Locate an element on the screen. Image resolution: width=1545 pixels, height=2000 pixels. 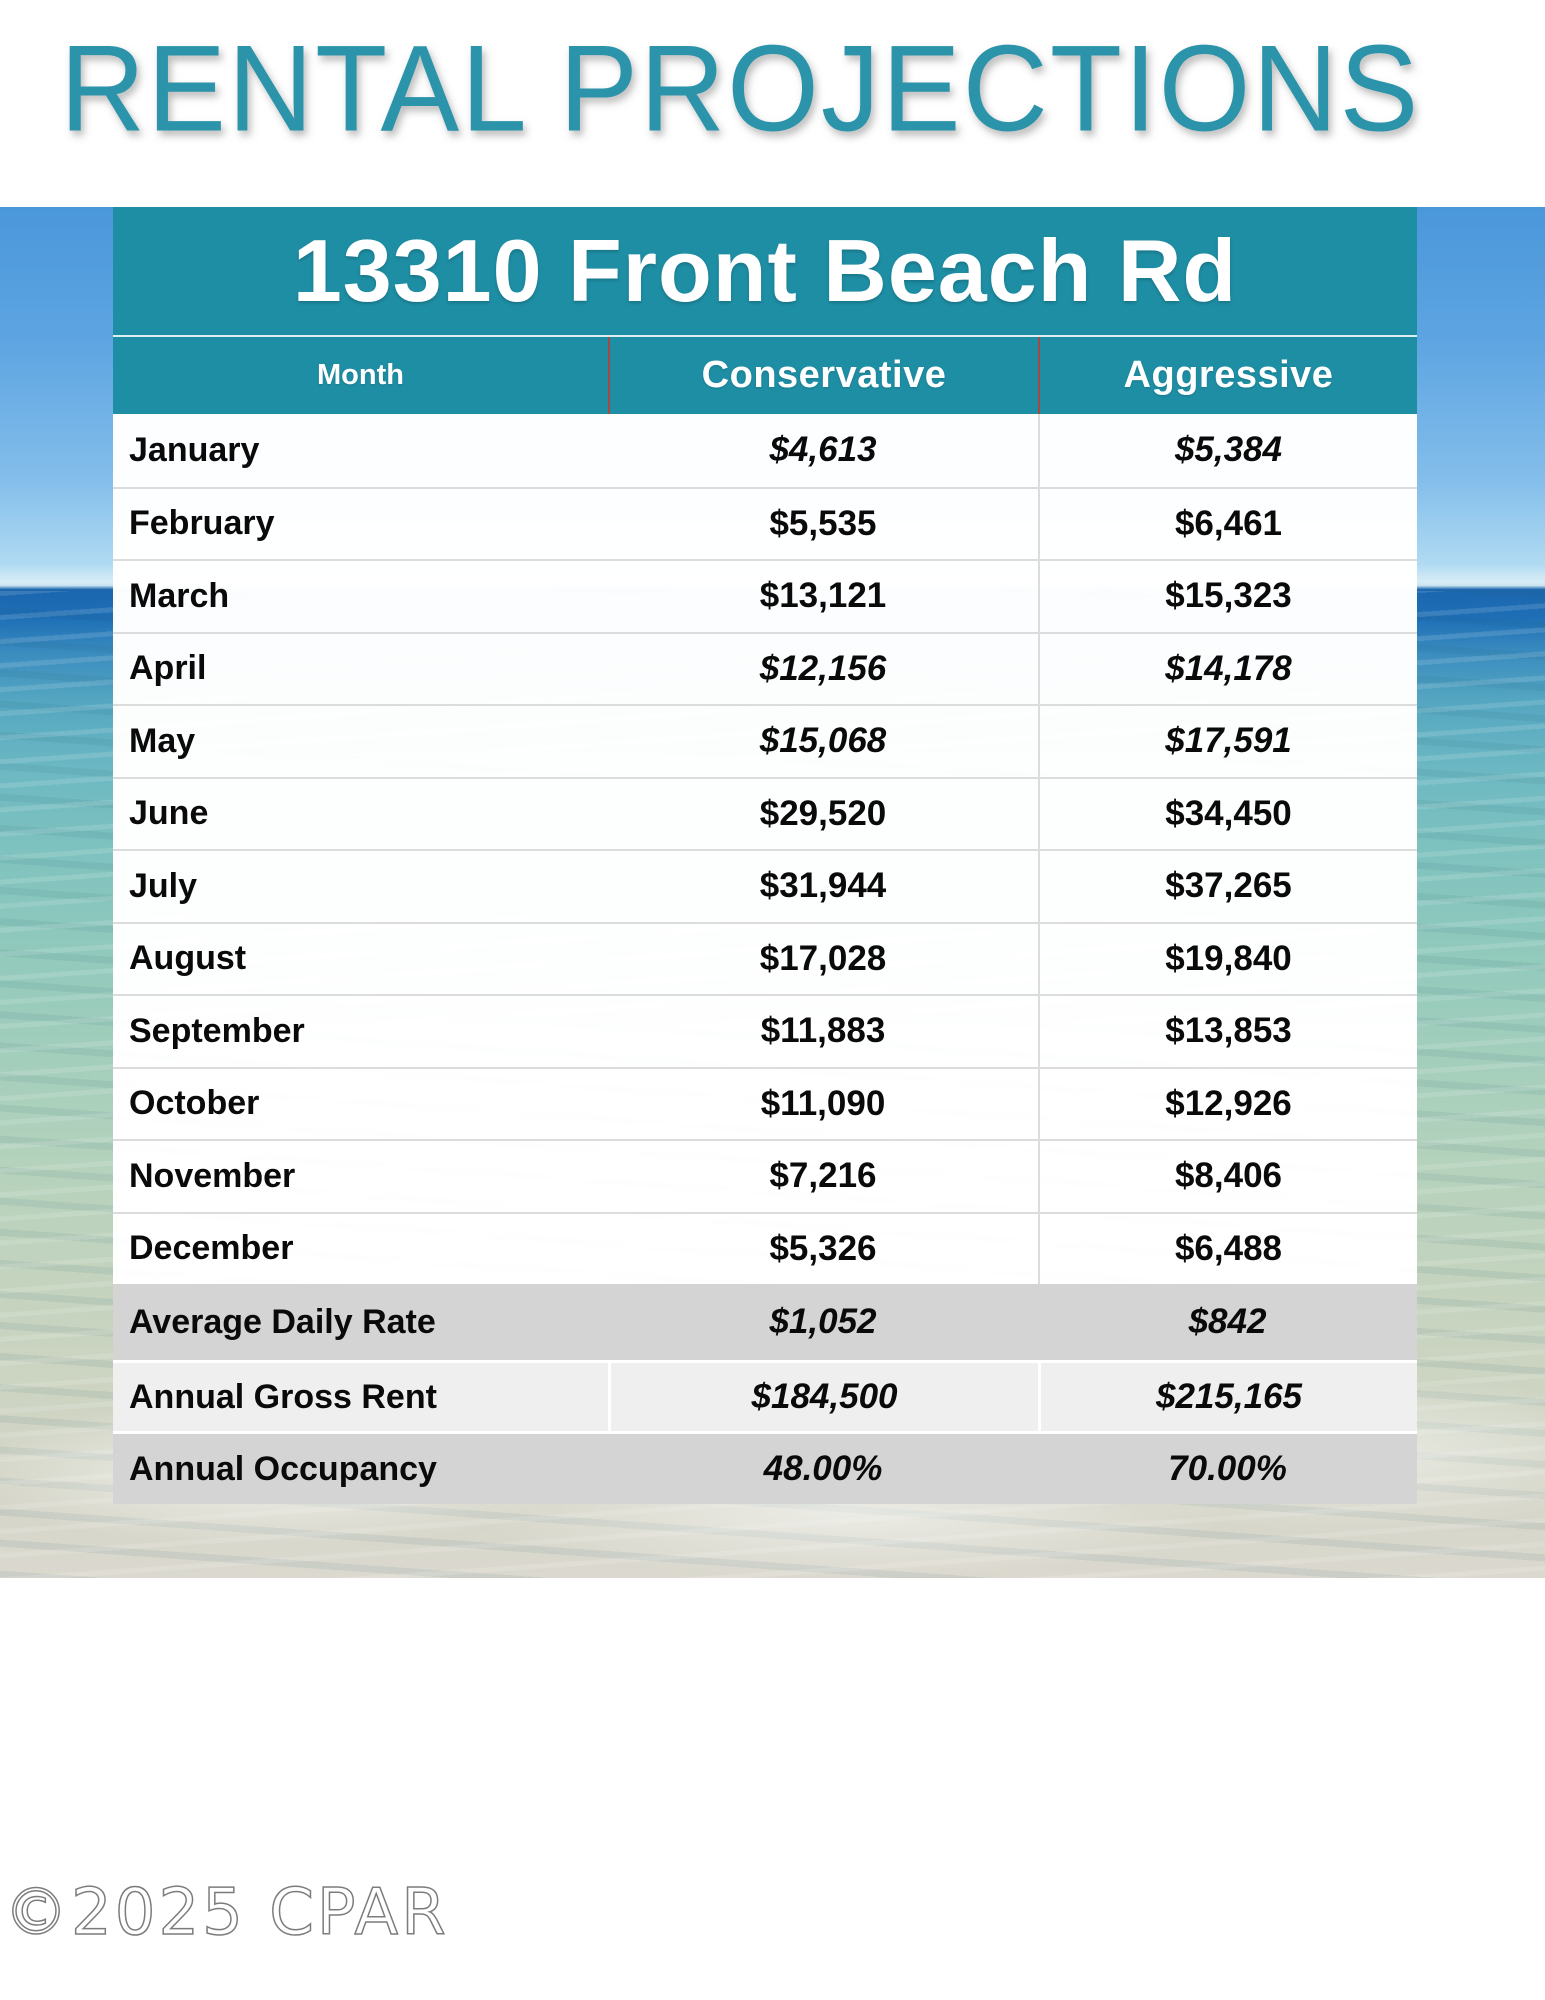
month-cell: November is located at coordinates (212, 1175).